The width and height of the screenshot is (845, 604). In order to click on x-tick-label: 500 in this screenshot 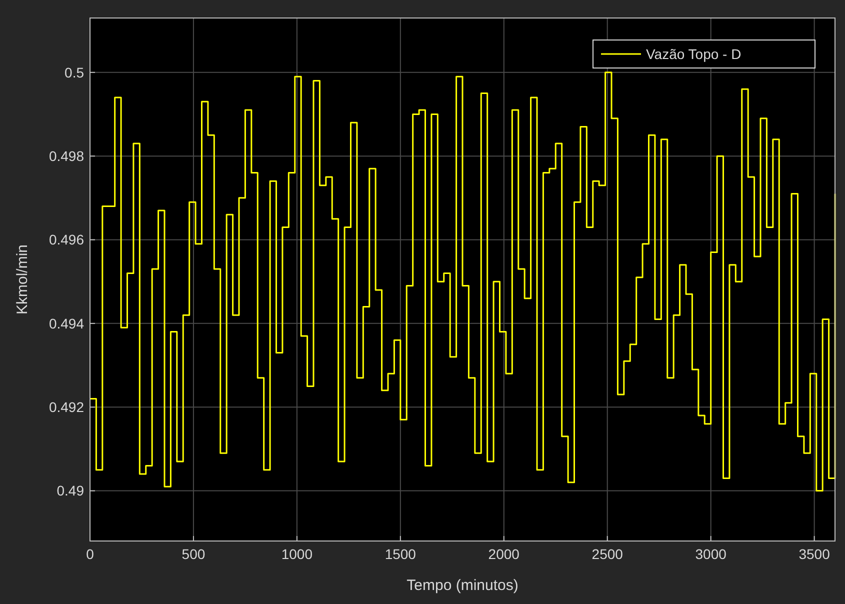, I will do `click(194, 554)`.